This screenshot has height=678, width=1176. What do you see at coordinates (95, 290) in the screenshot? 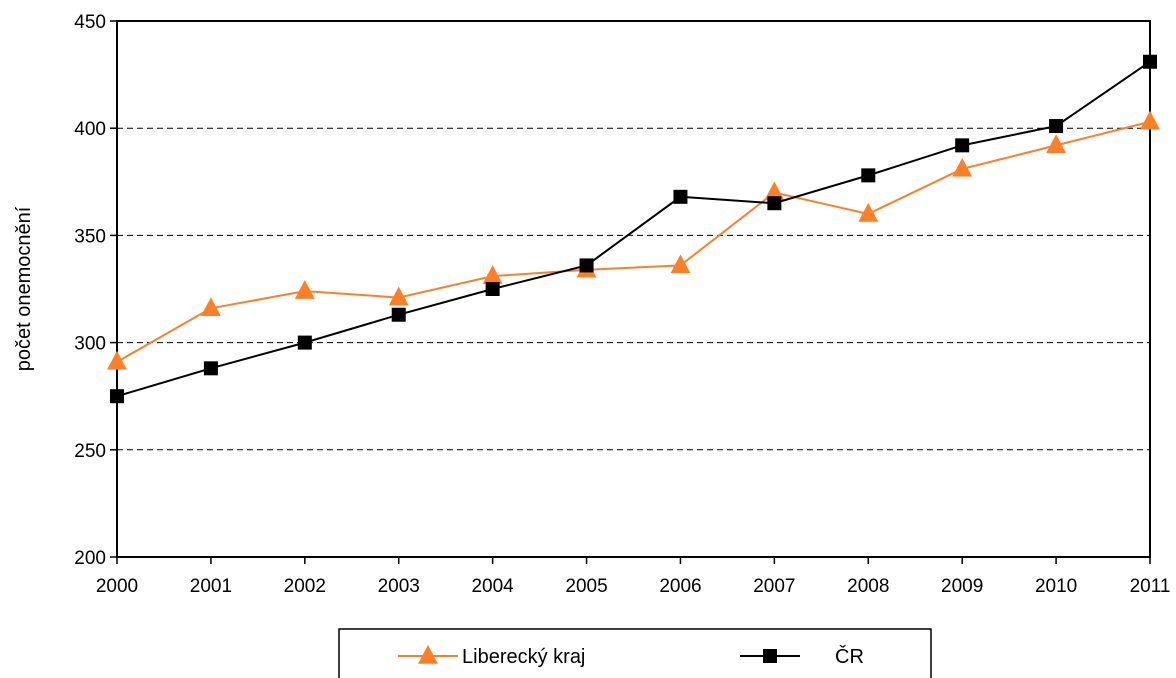
I see `y-axis-ticks: 200 250 300 350 400 450` at bounding box center [95, 290].